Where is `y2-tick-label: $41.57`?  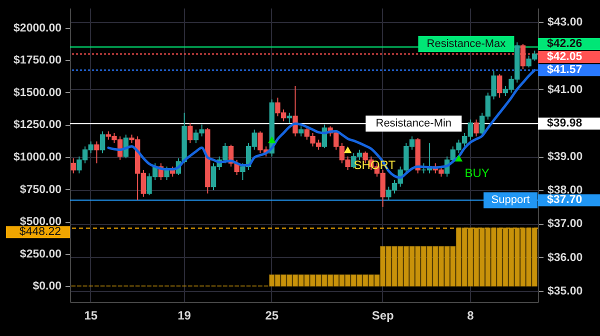
y2-tick-label: $41.57 is located at coordinates (564, 70).